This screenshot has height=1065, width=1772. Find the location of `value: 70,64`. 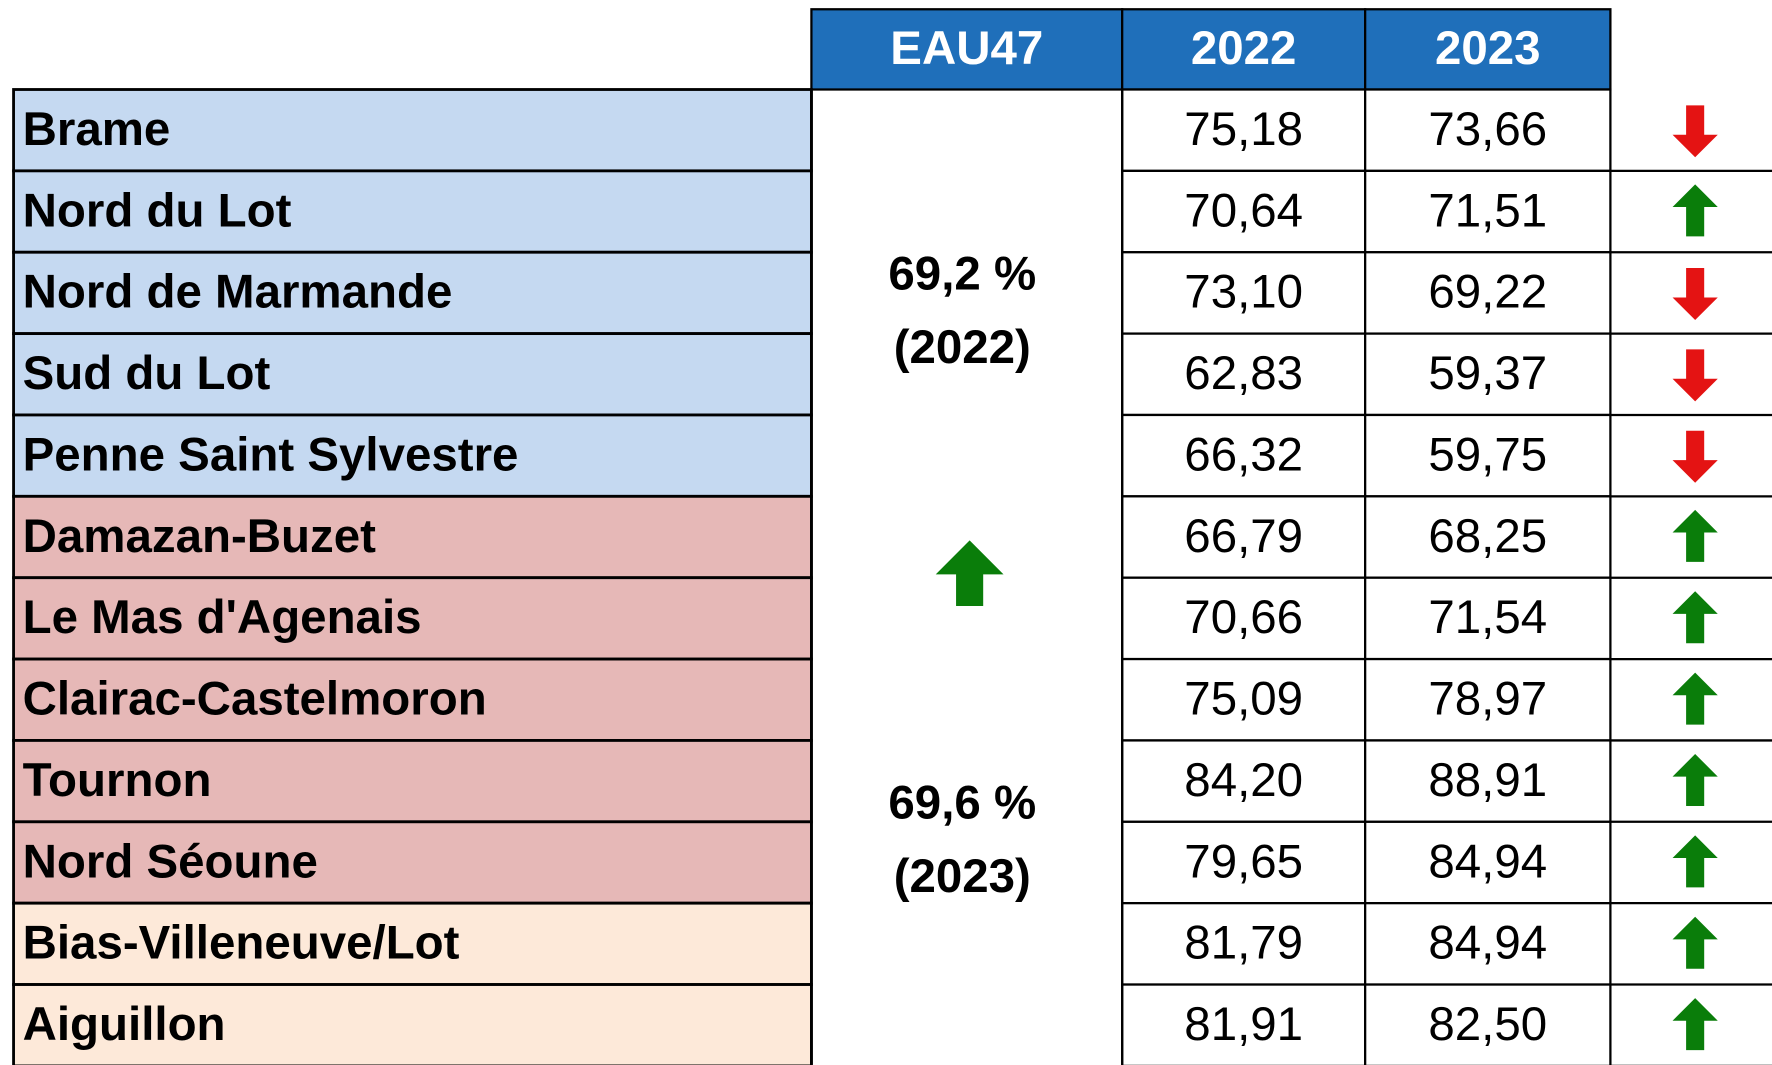

value: 70,64 is located at coordinates (1243, 210).